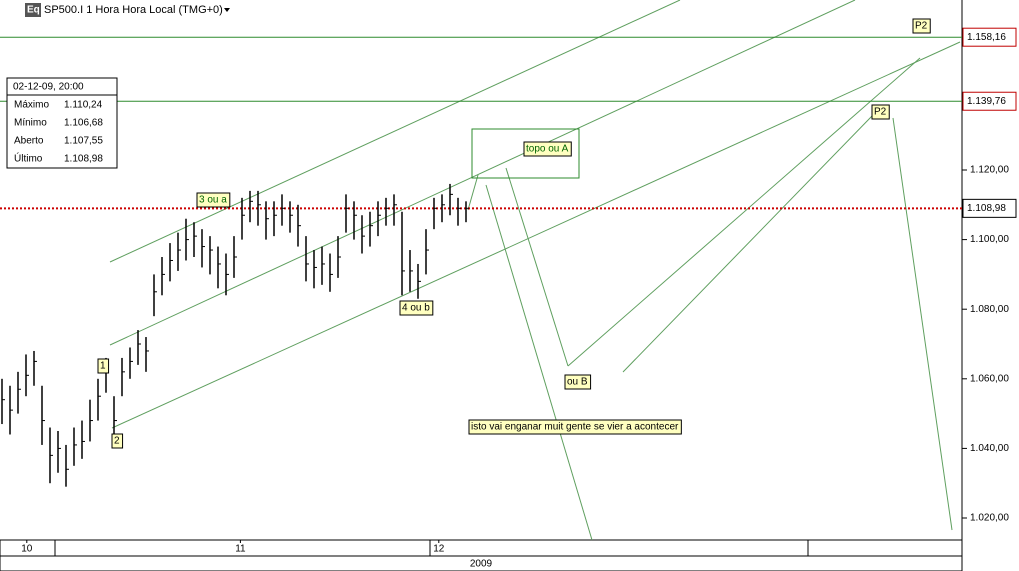 The height and width of the screenshot is (571, 1019). Describe the element at coordinates (989, 239) in the screenshot. I see `y-tick-label: 1.100,00` at that location.